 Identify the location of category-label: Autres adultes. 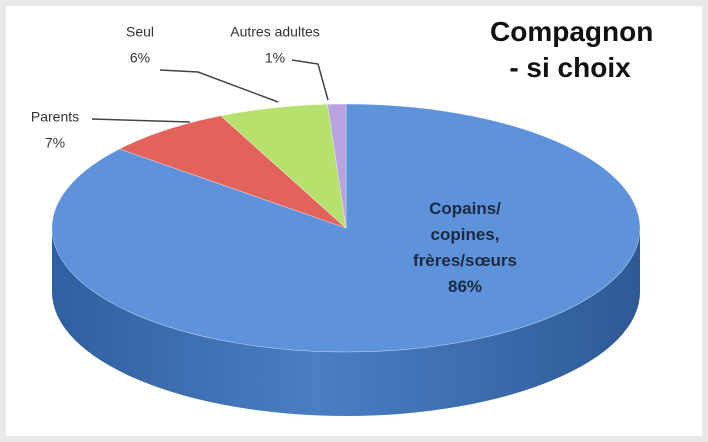
(275, 32).